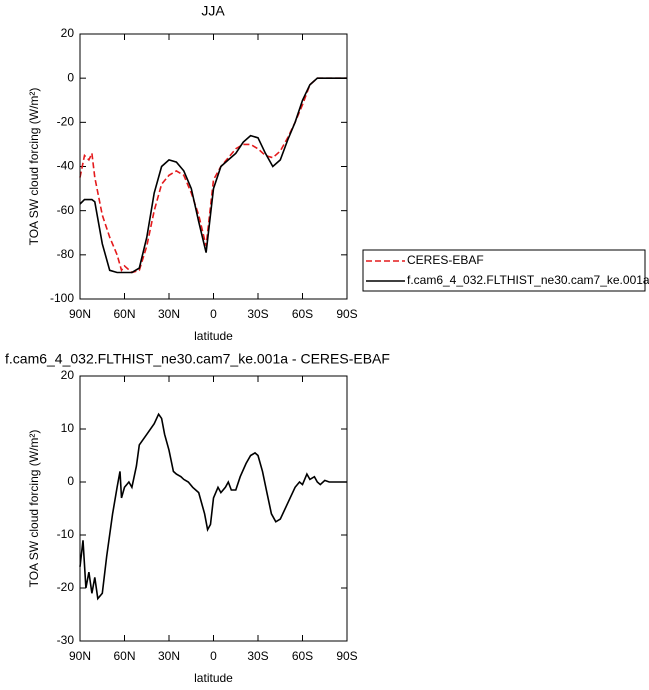 Image resolution: width=649 pixels, height=690 pixels. What do you see at coordinates (68, 428) in the screenshot?
I see `y-tick-label: 10` at bounding box center [68, 428].